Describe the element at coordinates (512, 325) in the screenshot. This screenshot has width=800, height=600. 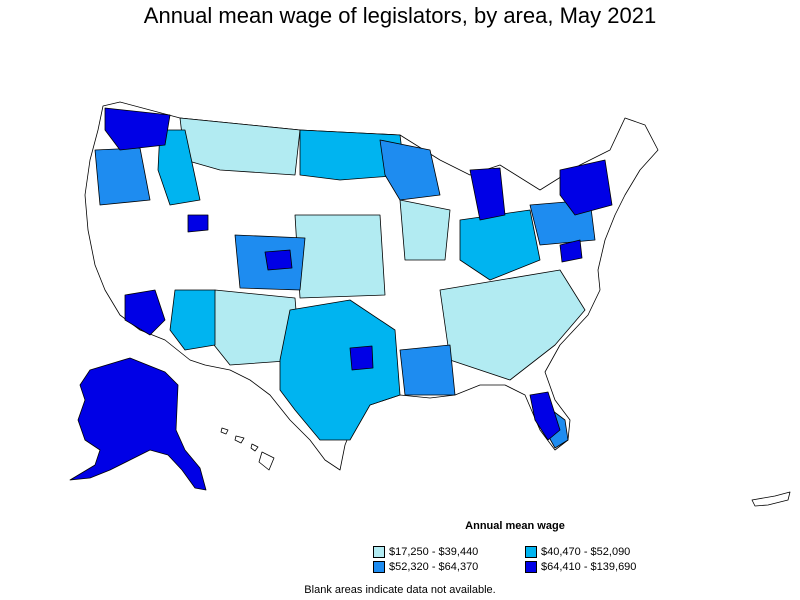
I see `region-light-southeast` at that location.